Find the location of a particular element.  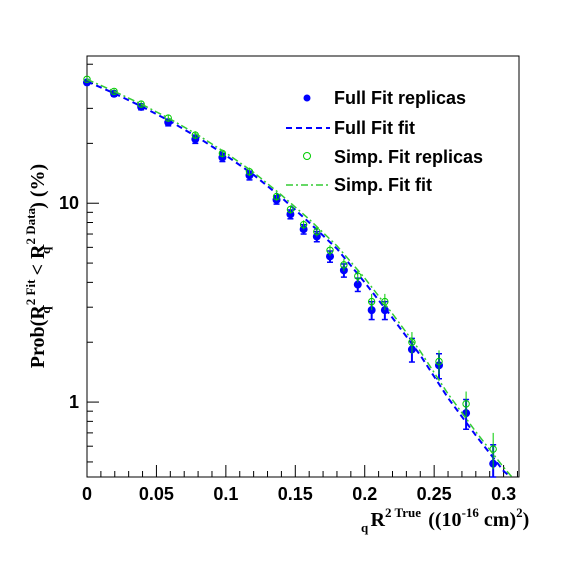

svg-text: Prob(R2 Fitq < R2 Dataq) (%) is located at coordinates (38, 266).